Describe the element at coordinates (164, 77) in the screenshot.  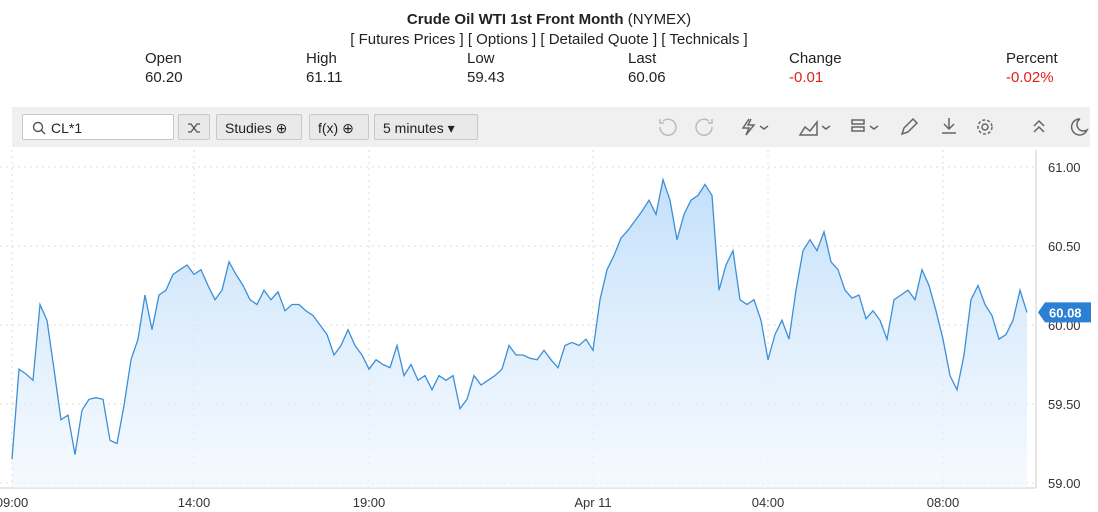
I see `quote-value: 60.20` at that location.